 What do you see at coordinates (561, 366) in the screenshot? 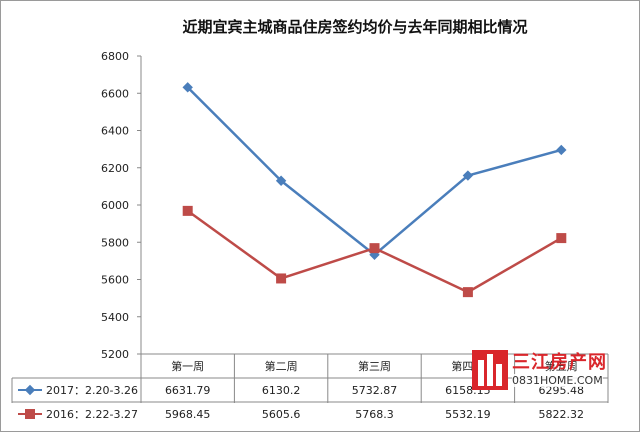
I see `category-label: 第五周` at bounding box center [561, 366].